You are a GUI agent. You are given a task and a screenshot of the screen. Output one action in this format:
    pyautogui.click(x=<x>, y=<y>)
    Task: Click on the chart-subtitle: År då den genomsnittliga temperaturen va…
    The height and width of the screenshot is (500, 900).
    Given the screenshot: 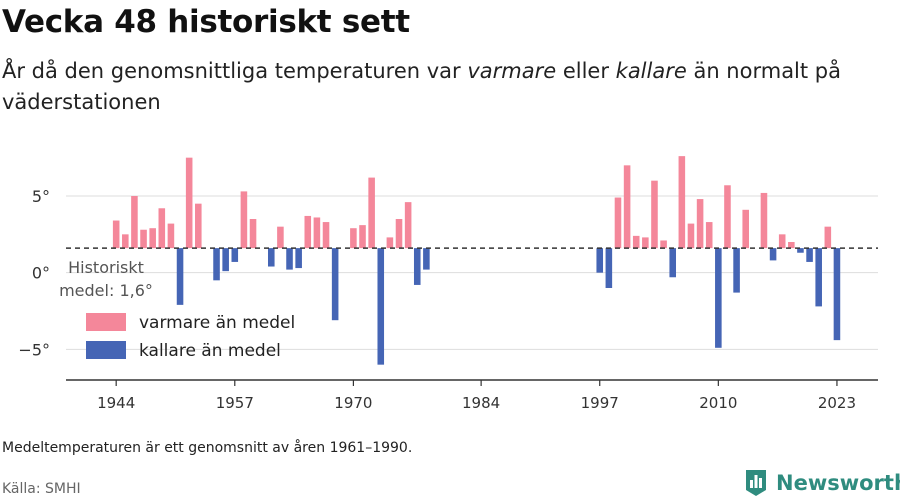 What is the action you would take?
    pyautogui.click(x=432, y=87)
    